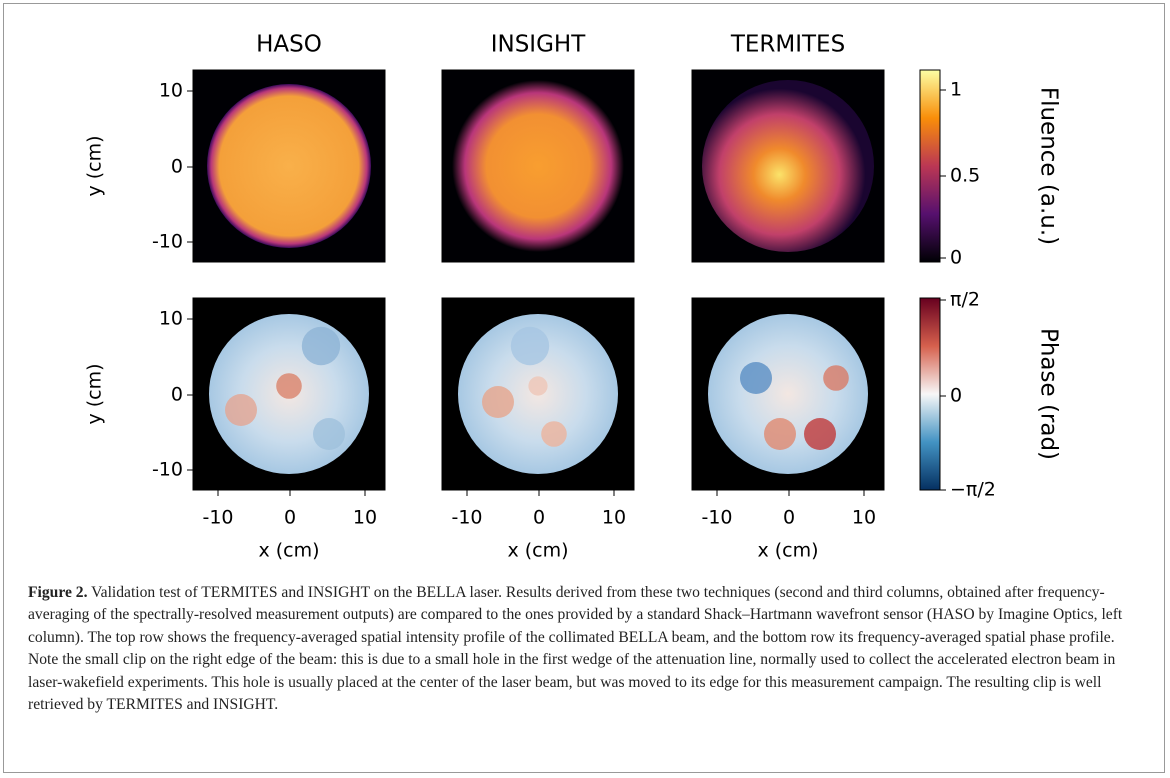 This screenshot has width=1170, height=778. What do you see at coordinates (965, 300) in the screenshot?
I see `colorbar-tick-label: π/2` at bounding box center [965, 300].